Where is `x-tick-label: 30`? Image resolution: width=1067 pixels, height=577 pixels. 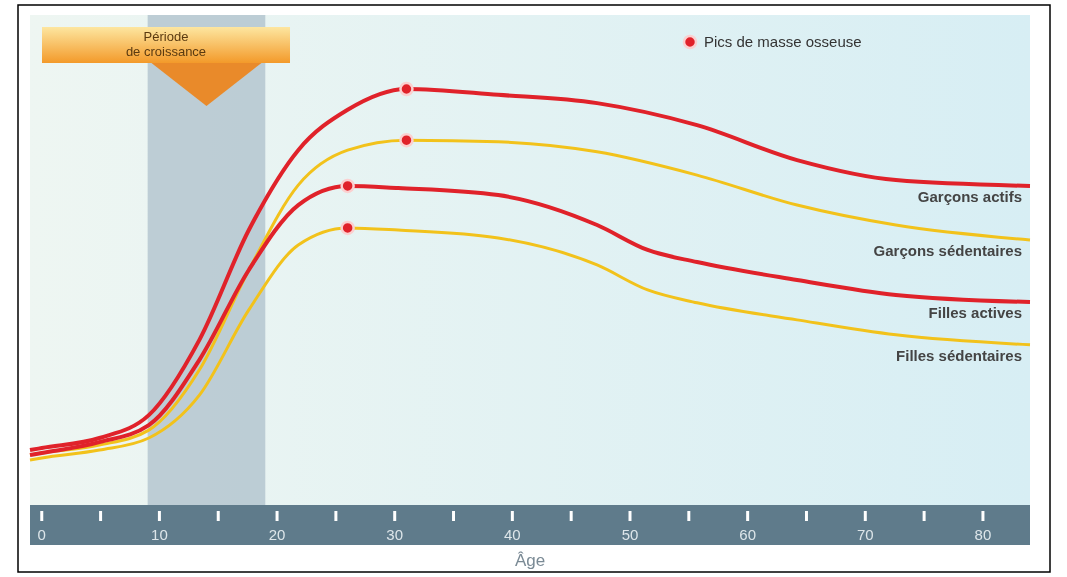 x-tick-label: 30 is located at coordinates (395, 534).